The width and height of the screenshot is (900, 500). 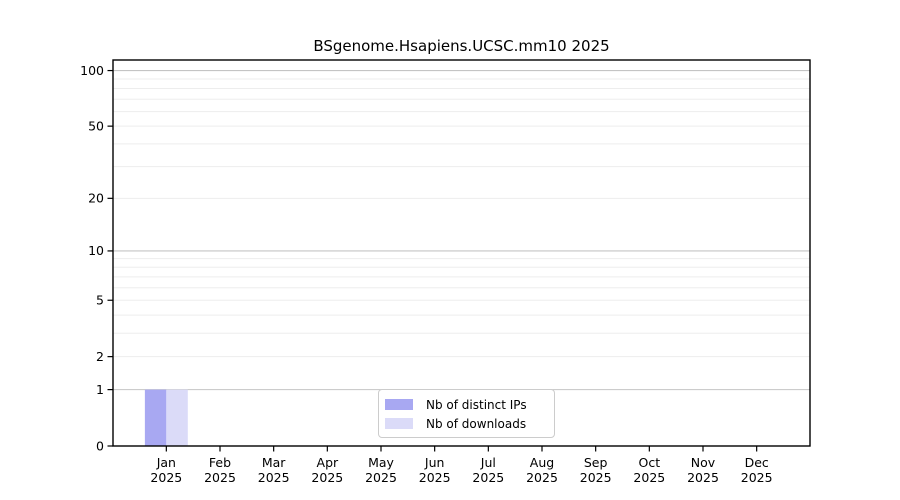 I want to click on x-tick-label-jun: Jun, so click(x=434, y=462).